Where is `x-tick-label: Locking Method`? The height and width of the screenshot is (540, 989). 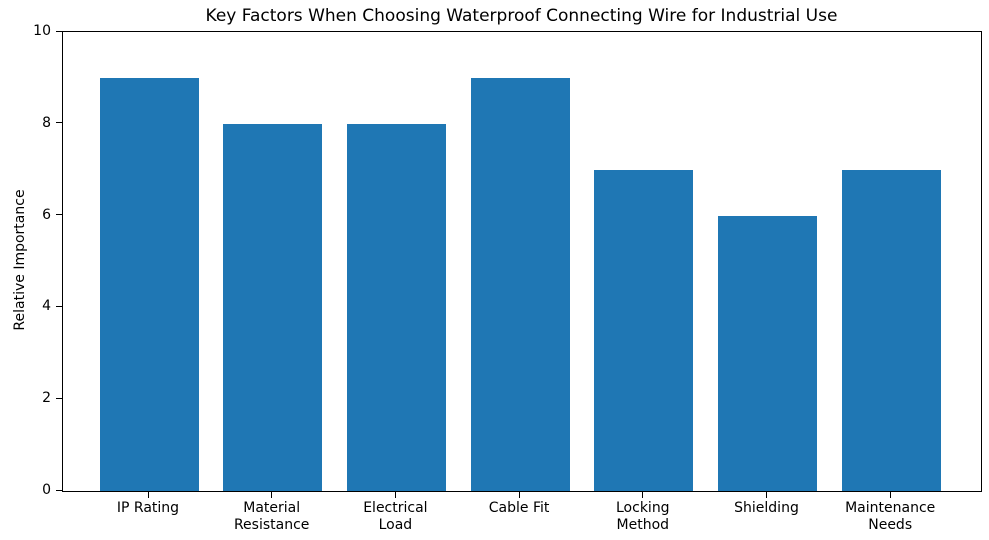
x-tick-label: Locking Method is located at coordinates (643, 516).